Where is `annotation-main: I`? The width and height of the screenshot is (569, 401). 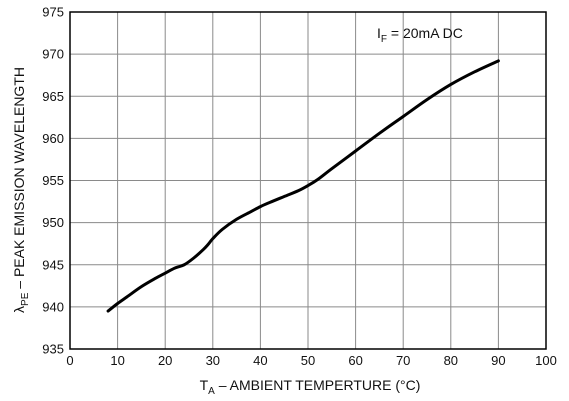 annotation-main: I is located at coordinates (379, 33).